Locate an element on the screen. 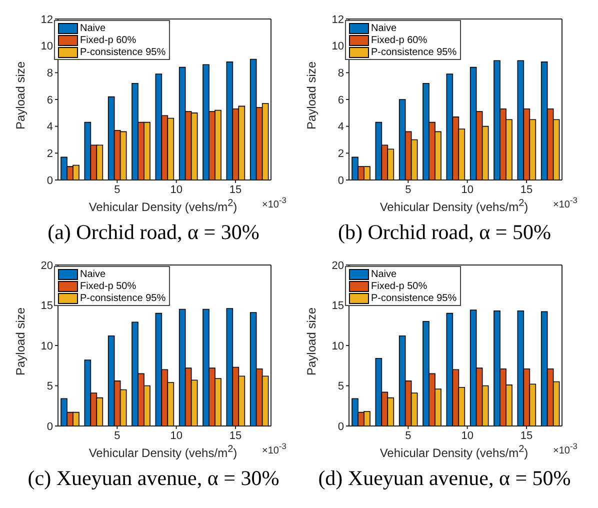 The height and width of the screenshot is (508, 598). text: (d) Xueyuan avenue, α = 50% is located at coordinates (444, 478).